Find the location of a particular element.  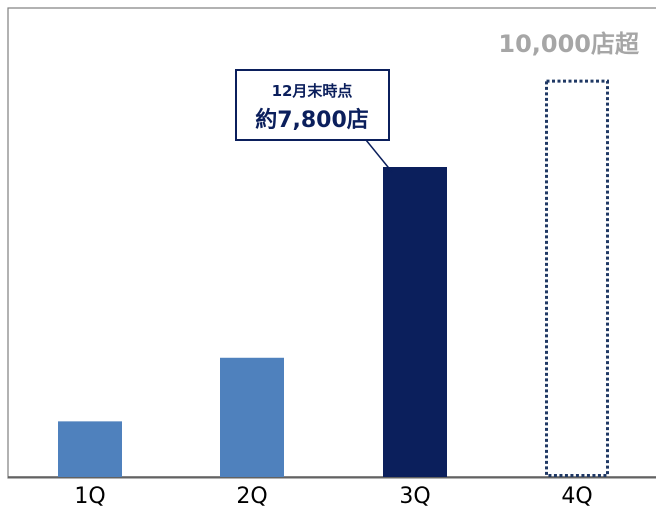

callout-frame is located at coordinates (312, 105).